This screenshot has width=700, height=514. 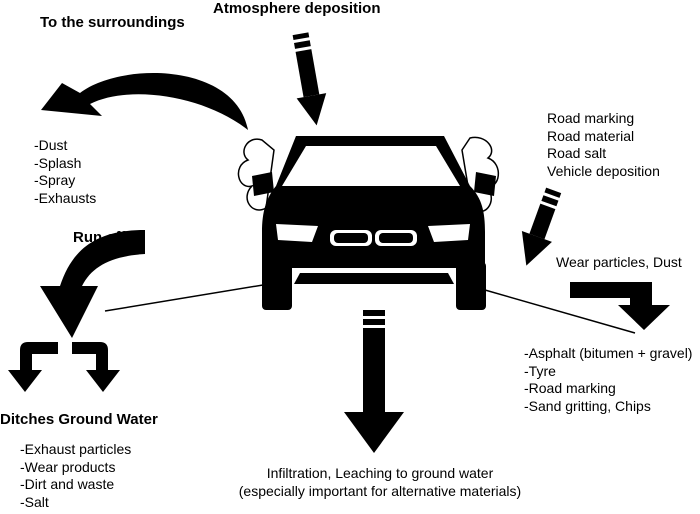 What do you see at coordinates (541, 226) in the screenshot?
I see `road-deposition-arrow-icon` at bounding box center [541, 226].